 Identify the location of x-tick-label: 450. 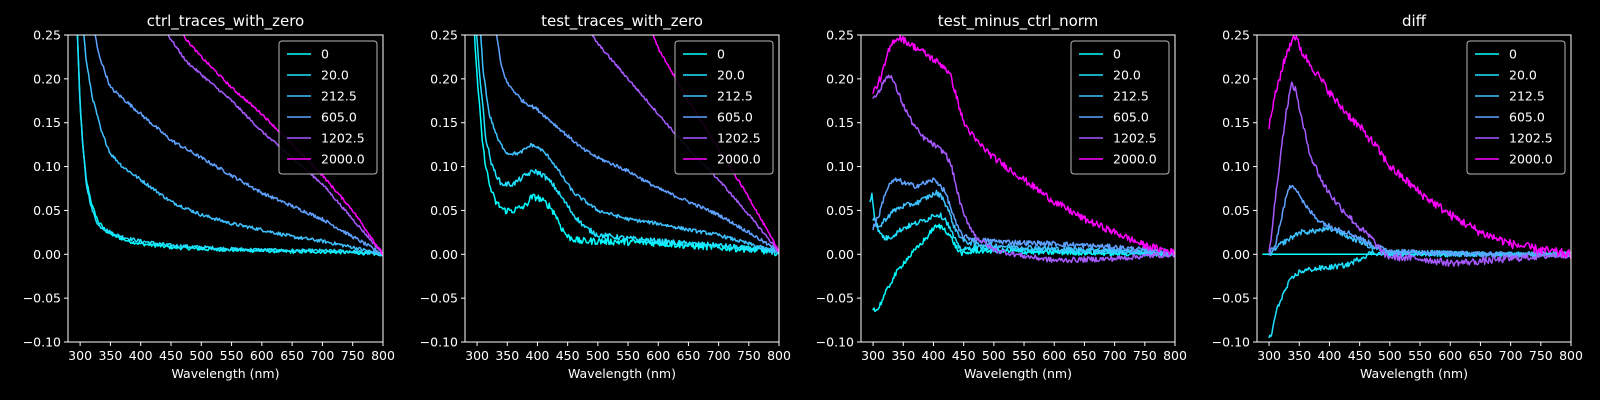
(1360, 355).